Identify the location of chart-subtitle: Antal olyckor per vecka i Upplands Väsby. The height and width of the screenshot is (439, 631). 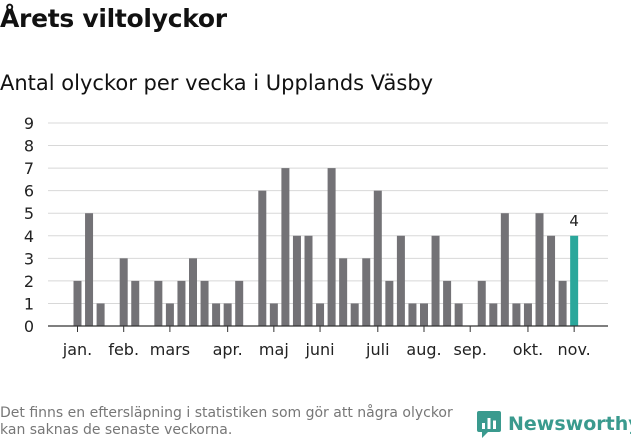
(217, 83).